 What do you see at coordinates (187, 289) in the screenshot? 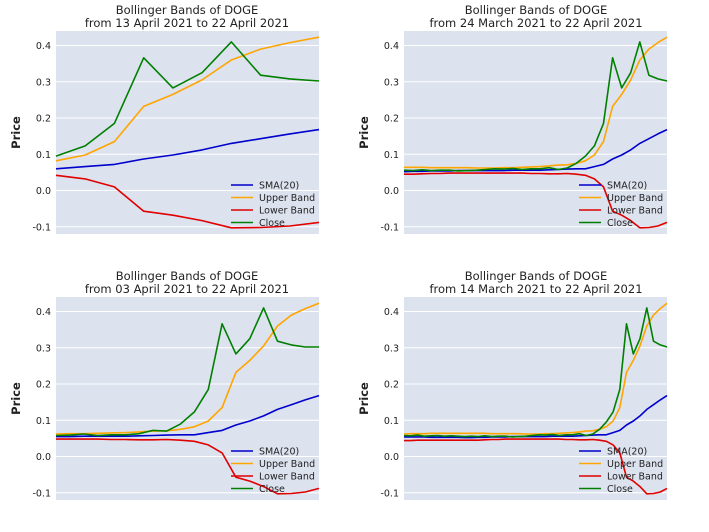
I see `chart-subtitle: from 03 April 2021 to 22 April 2021` at bounding box center [187, 289].